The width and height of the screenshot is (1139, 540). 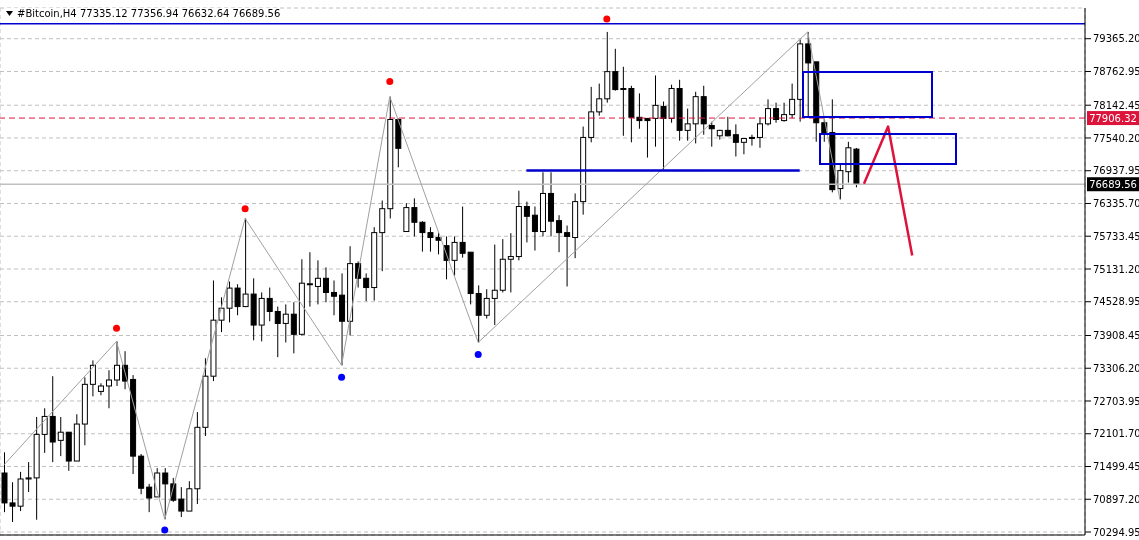 What do you see at coordinates (1116, 105) in the screenshot?
I see `y-tick-label: 78142.45` at bounding box center [1116, 105].